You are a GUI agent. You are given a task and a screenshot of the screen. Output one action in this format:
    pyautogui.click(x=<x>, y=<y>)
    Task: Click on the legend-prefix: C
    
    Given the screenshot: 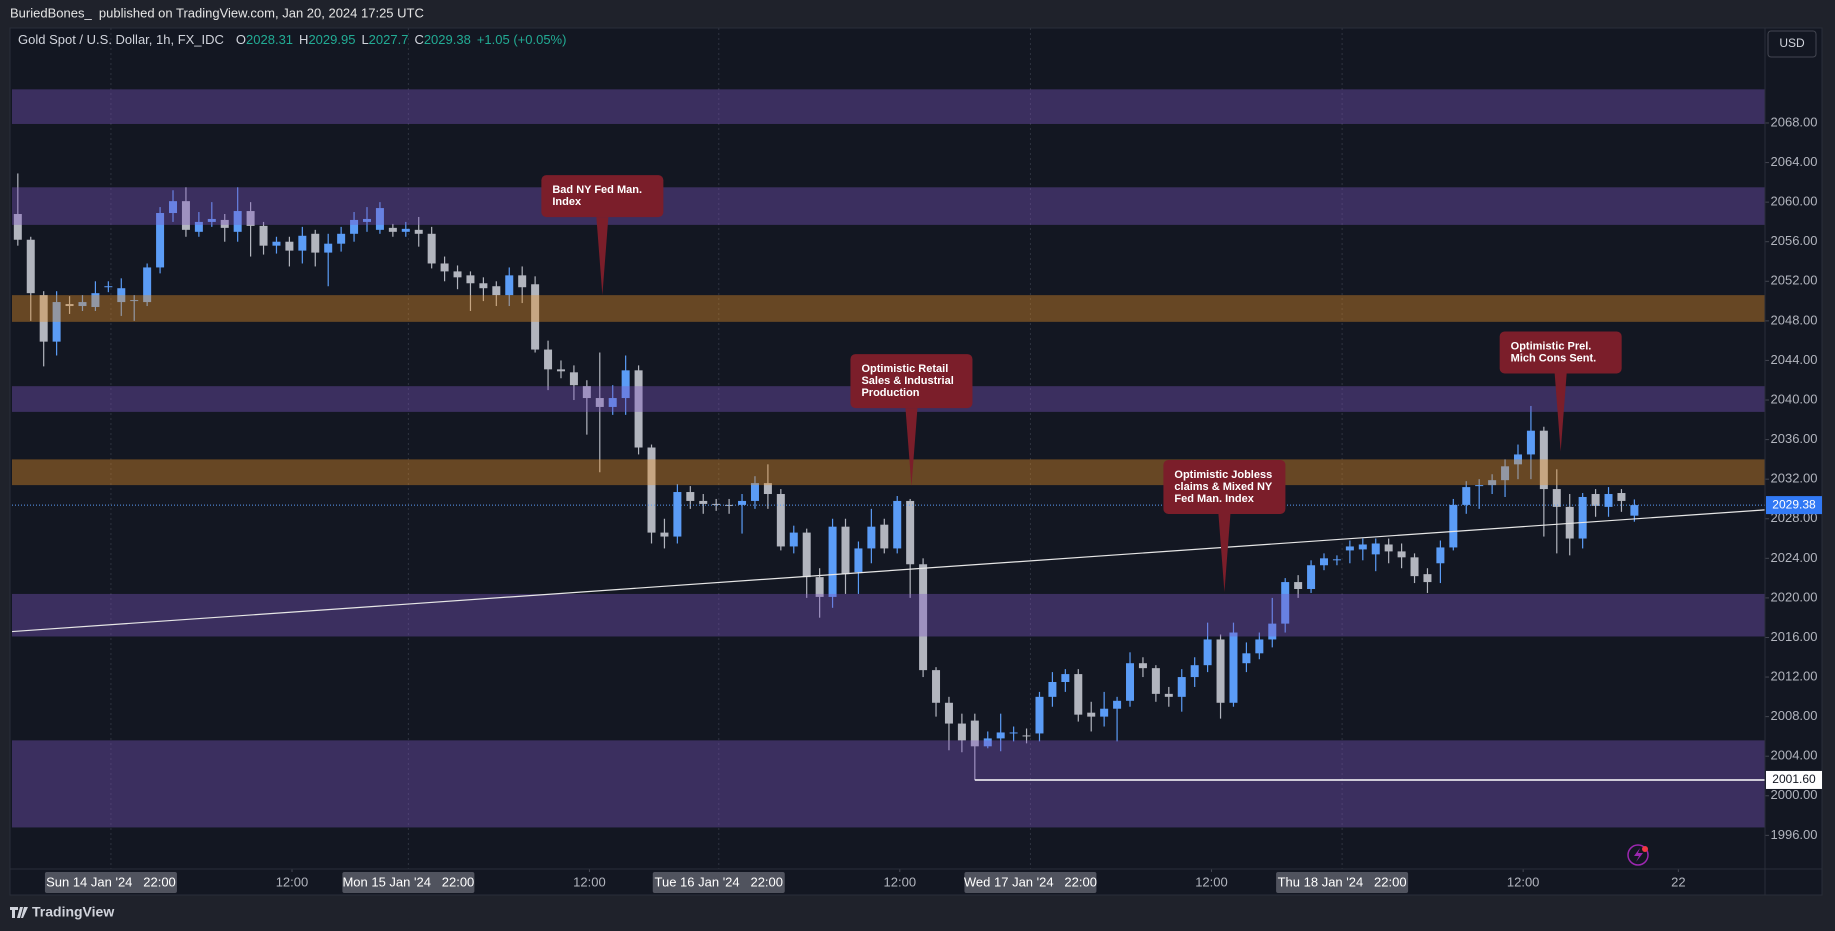 What is the action you would take?
    pyautogui.click(x=418, y=39)
    